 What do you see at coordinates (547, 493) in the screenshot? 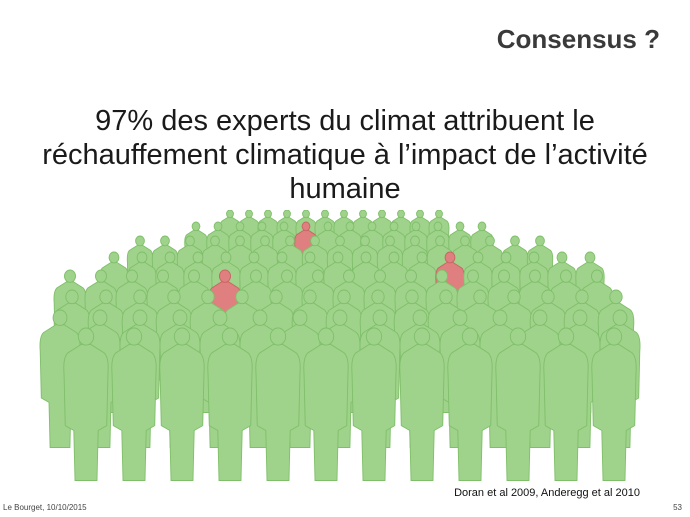
I see `citation: Doran et al 2009, Anderegg et al 2010` at bounding box center [547, 493].